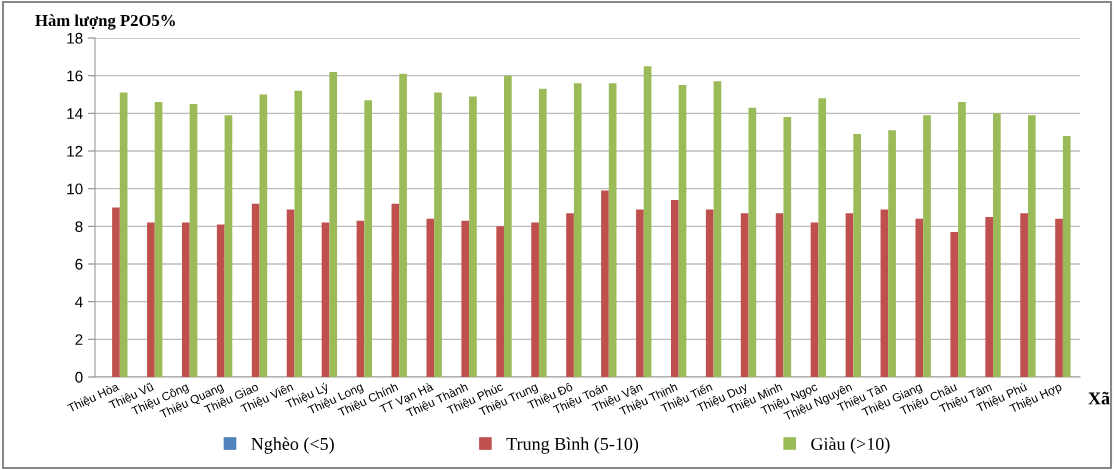 This screenshot has height=470, width=1114. Describe the element at coordinates (79, 227) in the screenshot. I see `y-tick-label: 8` at that location.